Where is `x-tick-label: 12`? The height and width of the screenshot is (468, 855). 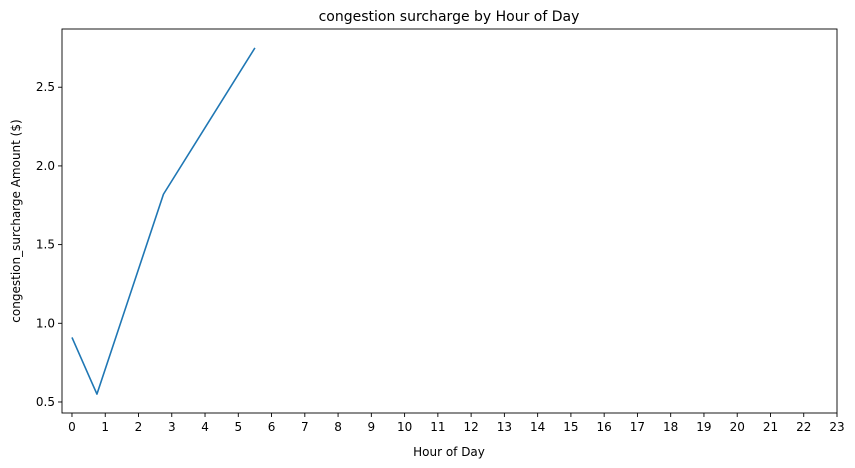 x-tick-label: 12 is located at coordinates (470, 427).